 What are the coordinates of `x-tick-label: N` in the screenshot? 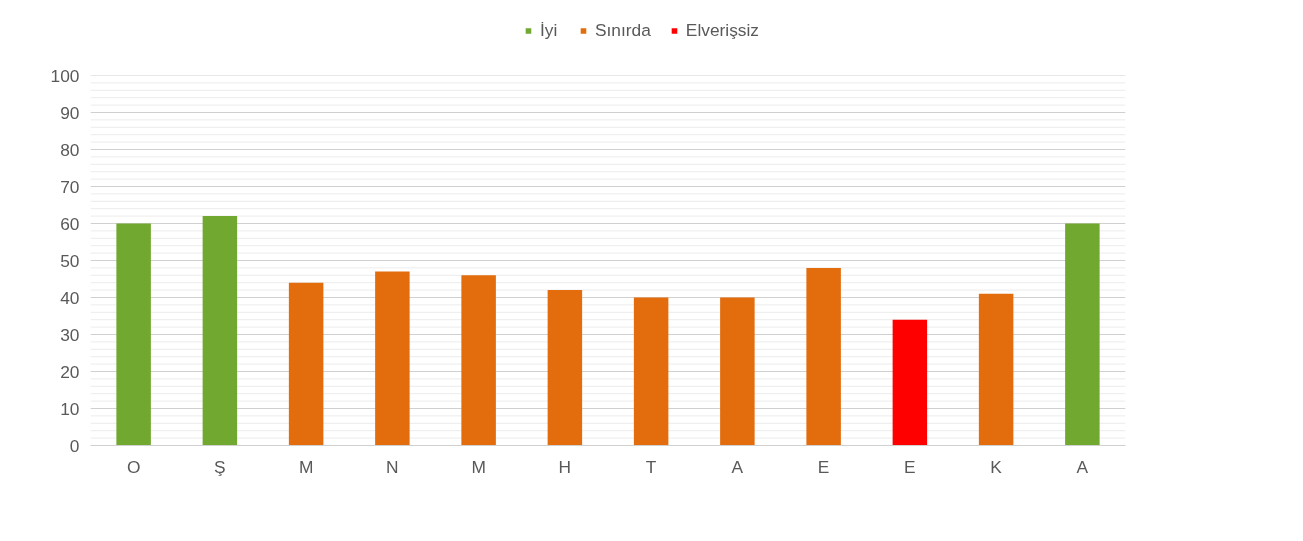 It's located at (392, 466).